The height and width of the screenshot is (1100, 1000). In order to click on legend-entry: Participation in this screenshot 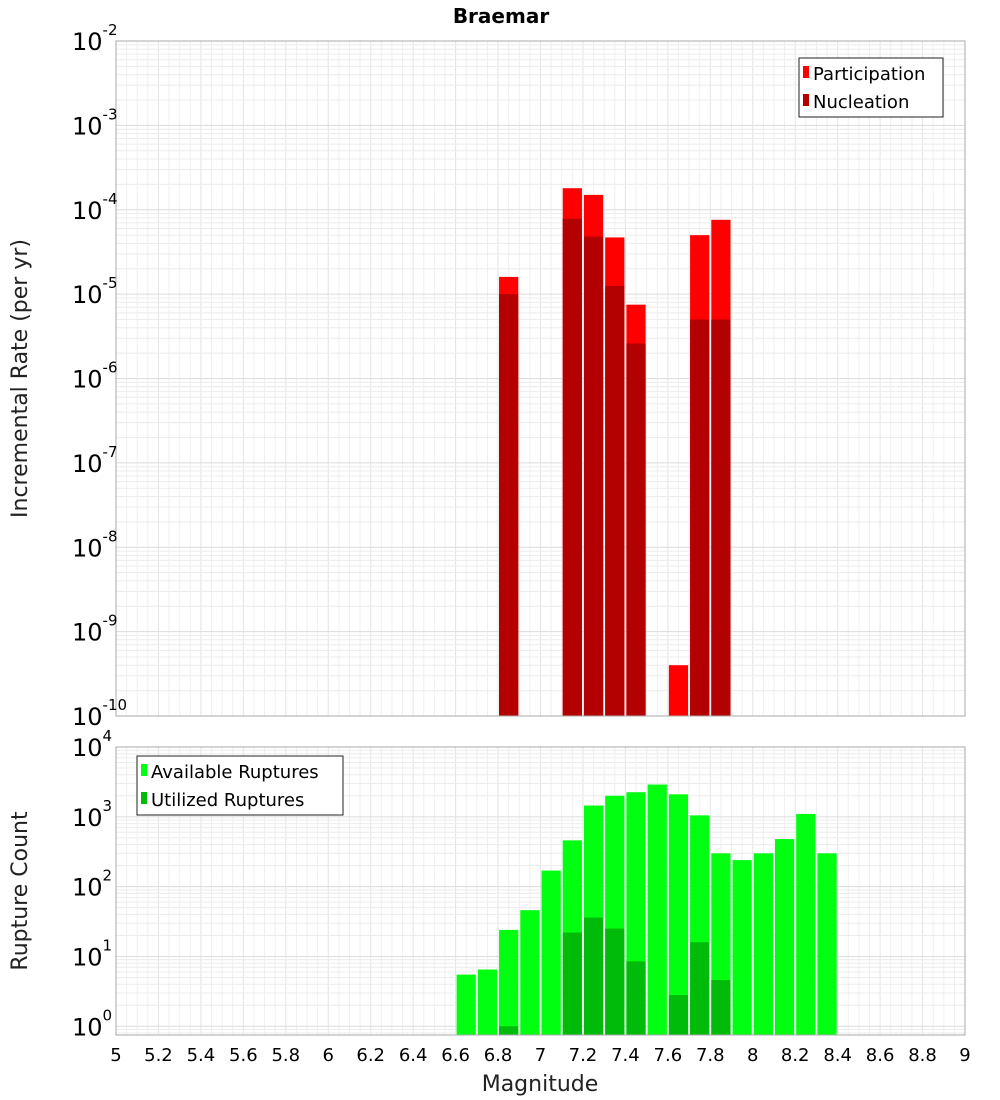, I will do `click(869, 74)`.